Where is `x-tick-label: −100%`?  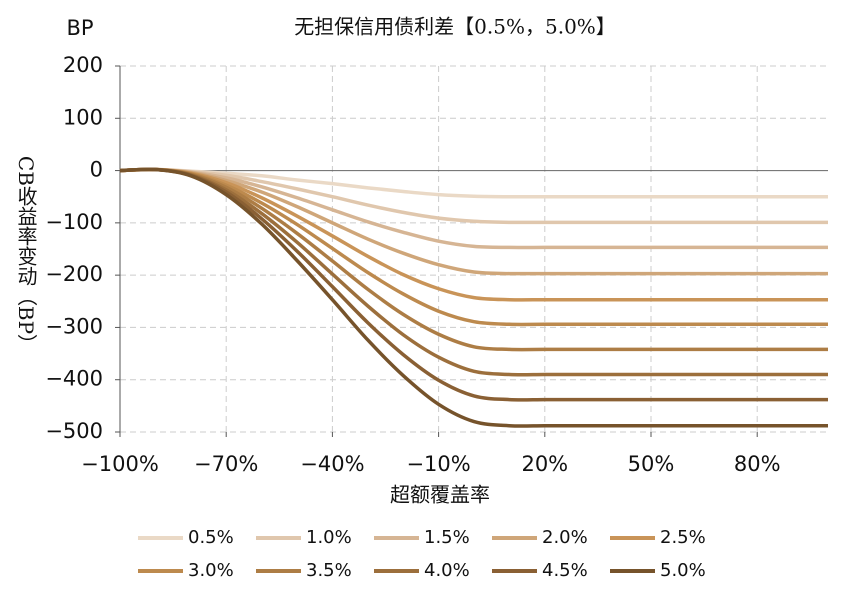 x-tick-label: −100% is located at coordinates (120, 464).